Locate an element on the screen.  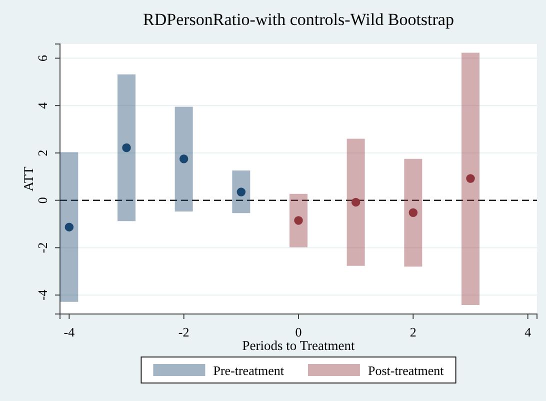
y-tick-label: -4 is located at coordinates (42, 294).